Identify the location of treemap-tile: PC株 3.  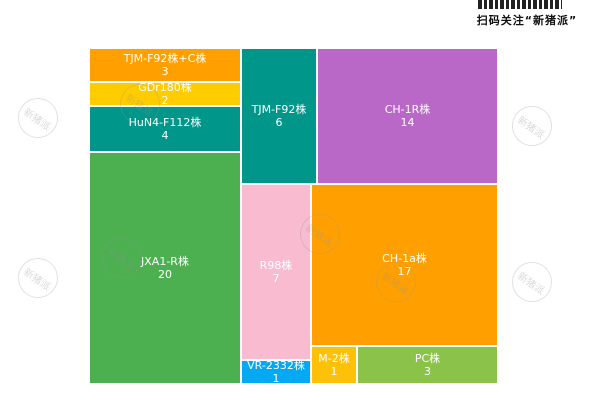
(427, 365).